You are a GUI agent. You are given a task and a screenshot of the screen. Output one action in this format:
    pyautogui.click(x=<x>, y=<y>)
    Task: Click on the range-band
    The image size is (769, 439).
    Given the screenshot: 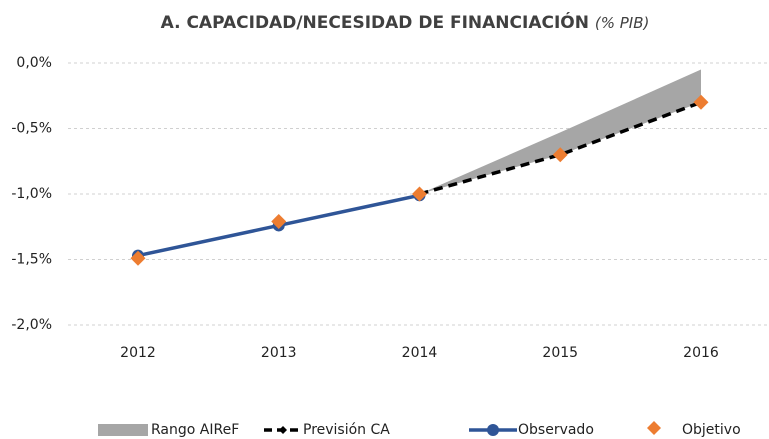 What is the action you would take?
    pyautogui.click(x=560, y=131)
    